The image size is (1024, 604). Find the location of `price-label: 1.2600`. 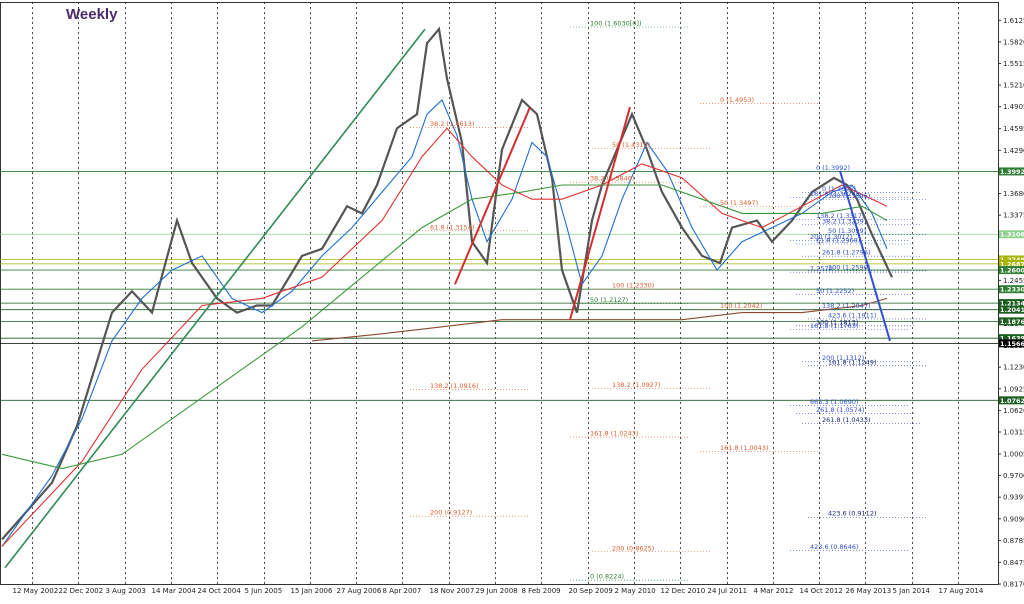

price-label: 1.2600 is located at coordinates (1012, 271).